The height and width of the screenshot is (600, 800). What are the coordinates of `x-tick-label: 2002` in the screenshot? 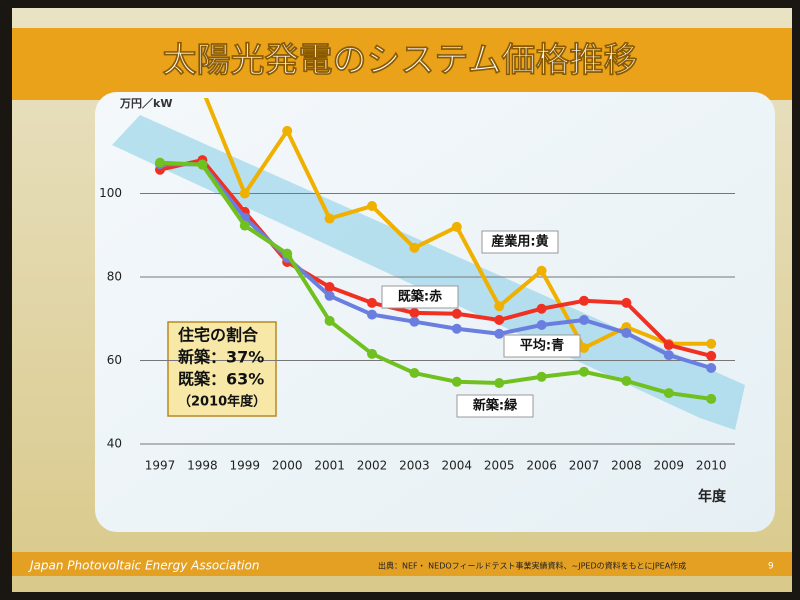 It's located at (372, 466).